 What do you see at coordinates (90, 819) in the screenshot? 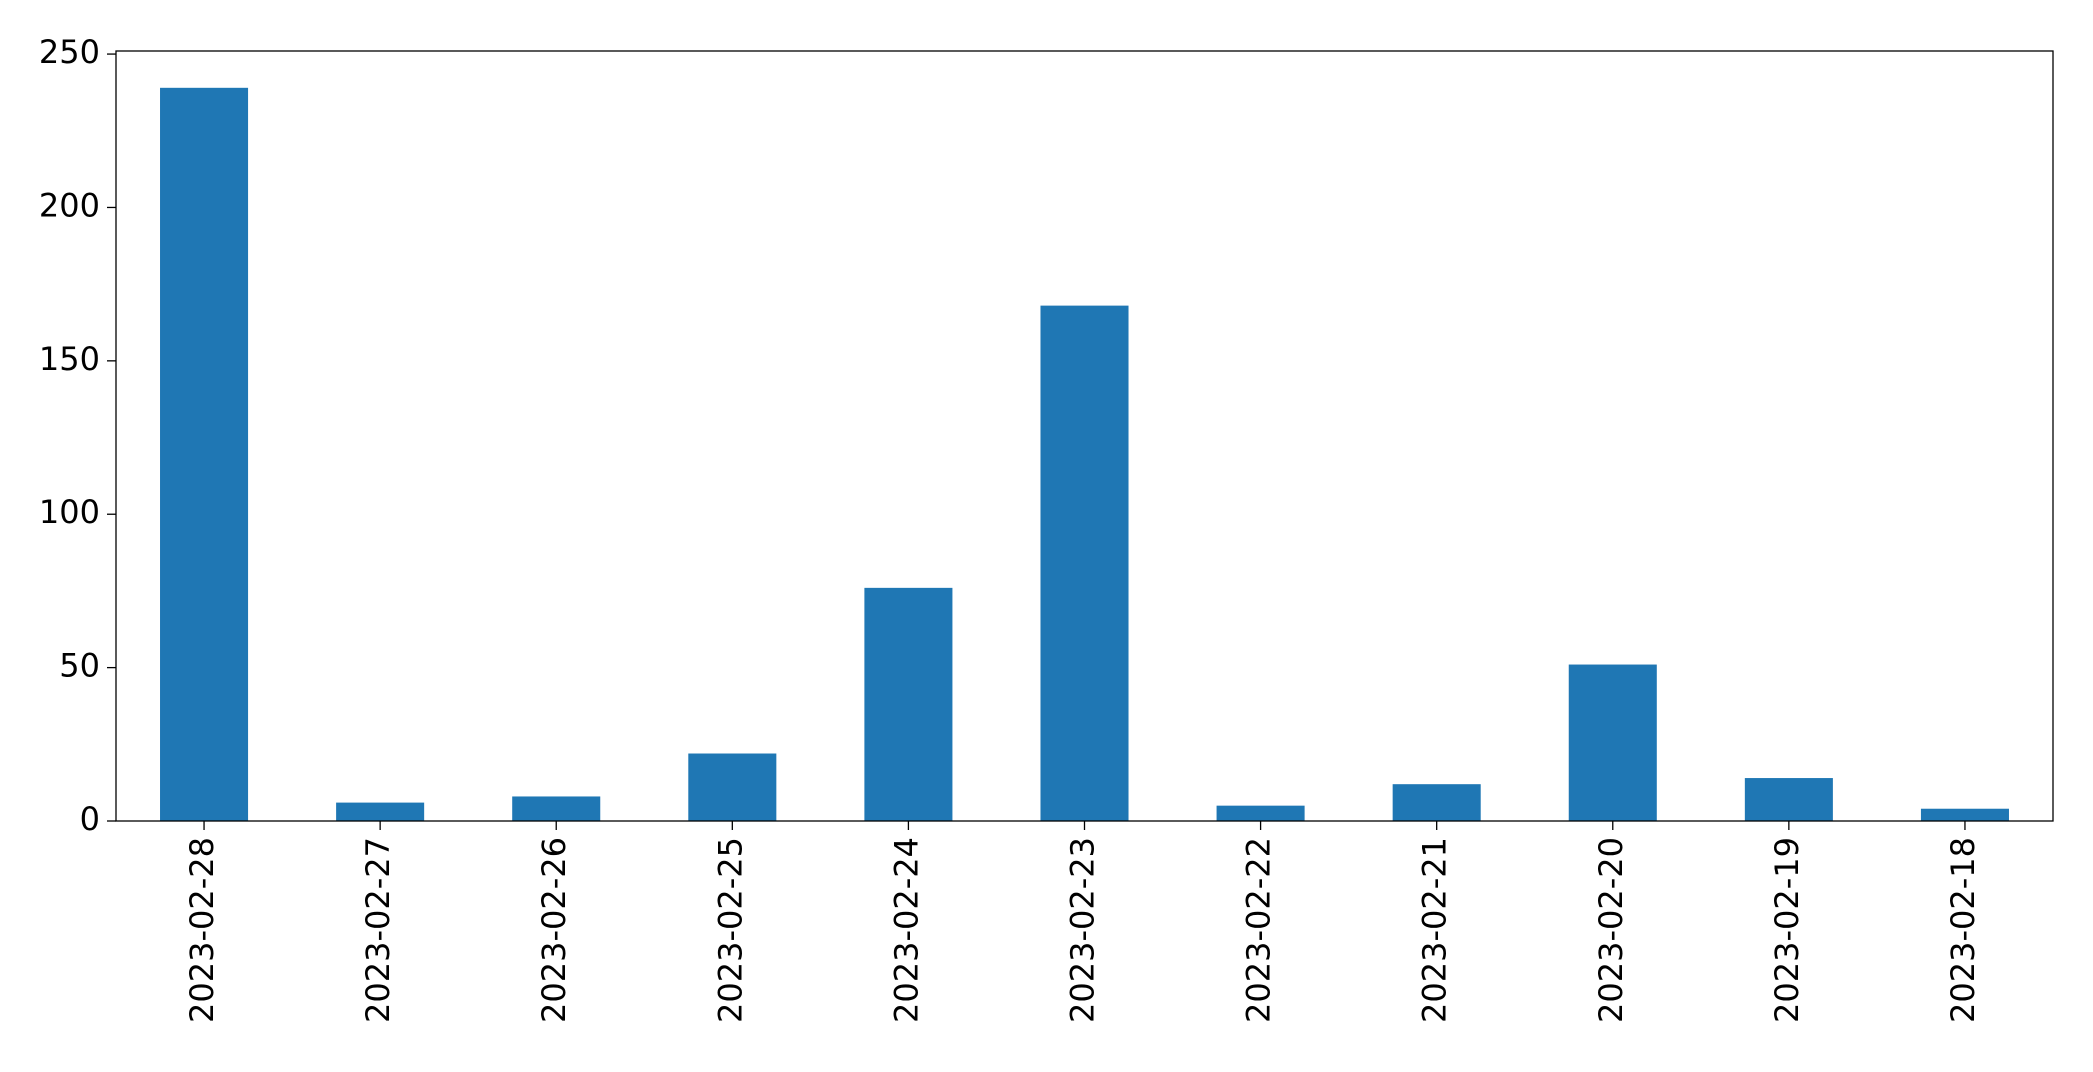
I see `y-tick-label: 0` at bounding box center [90, 819].